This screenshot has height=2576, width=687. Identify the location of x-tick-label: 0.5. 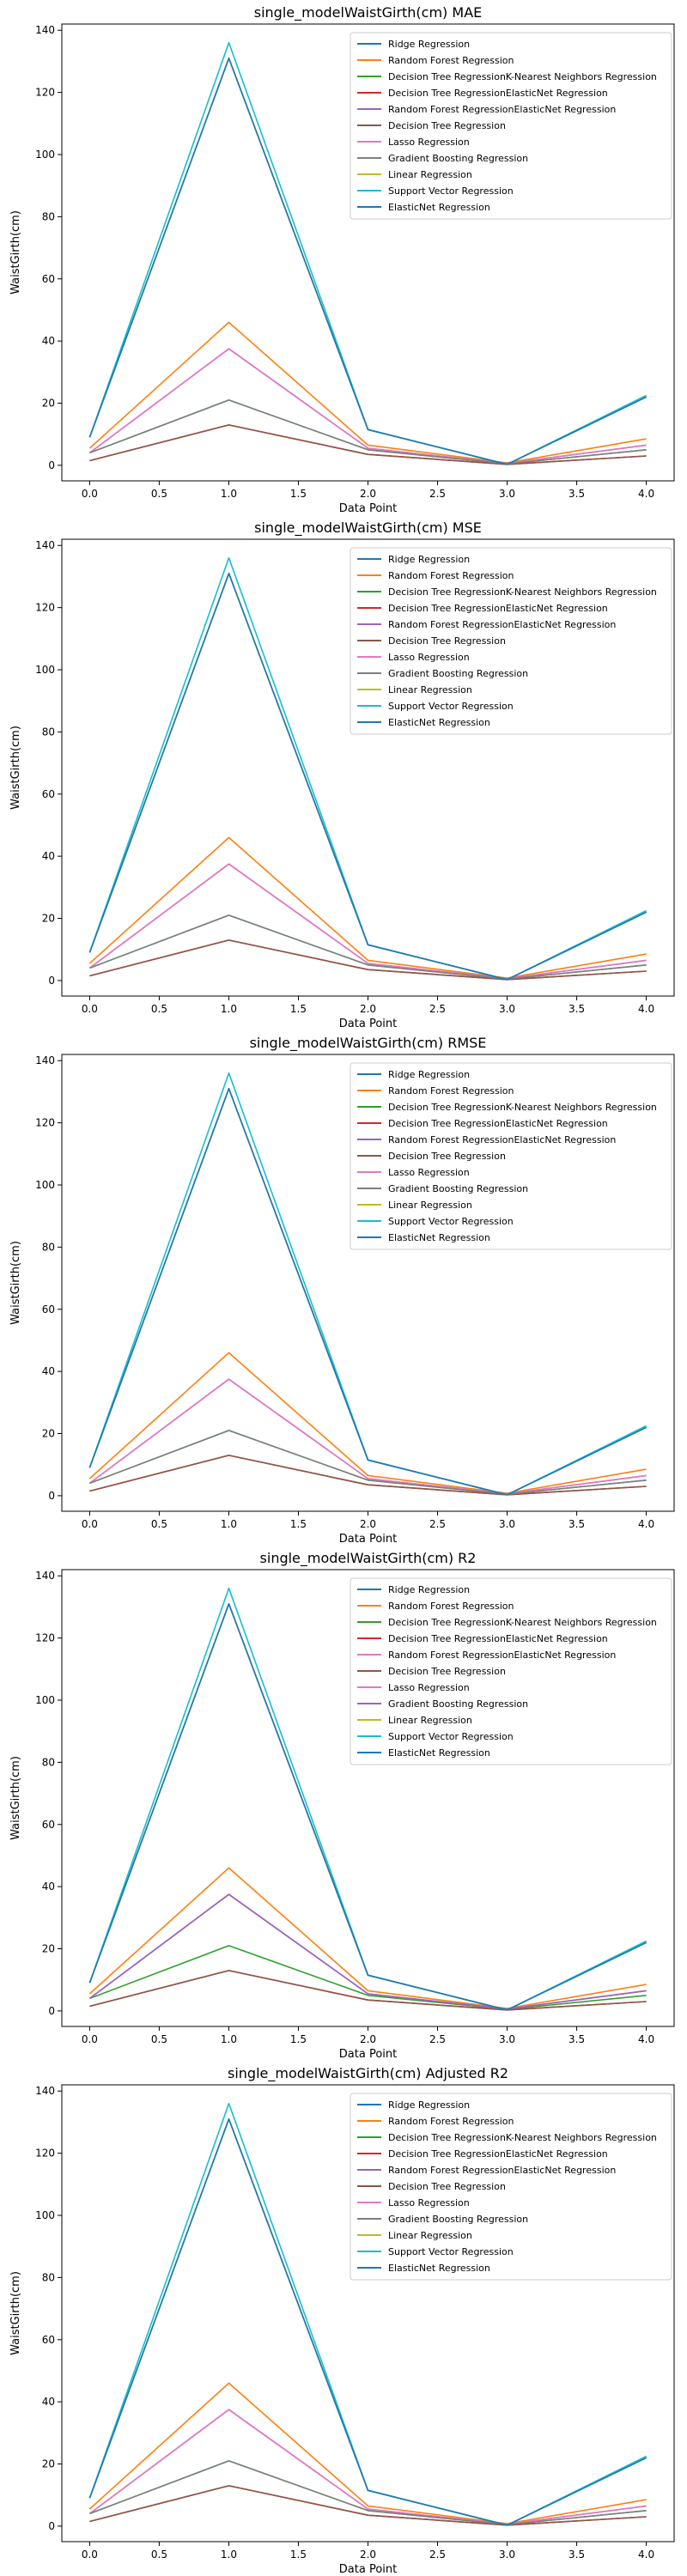
(159, 1009).